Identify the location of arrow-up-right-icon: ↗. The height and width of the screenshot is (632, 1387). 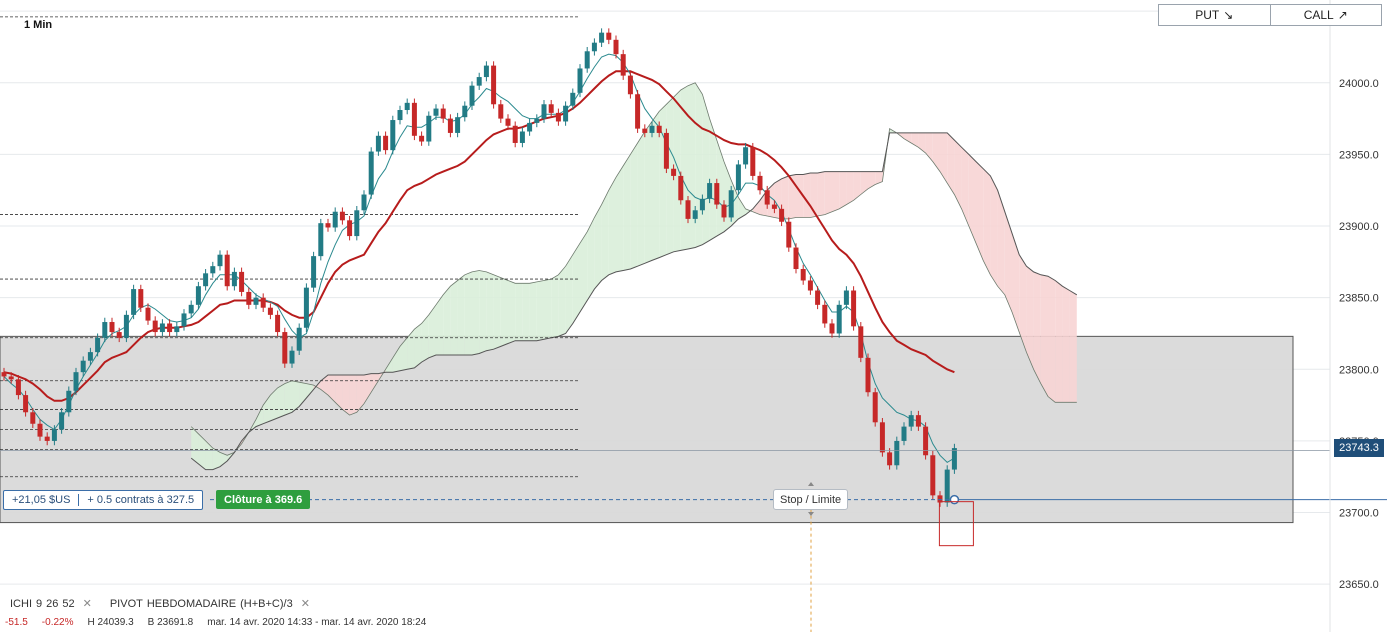
(1342, 15).